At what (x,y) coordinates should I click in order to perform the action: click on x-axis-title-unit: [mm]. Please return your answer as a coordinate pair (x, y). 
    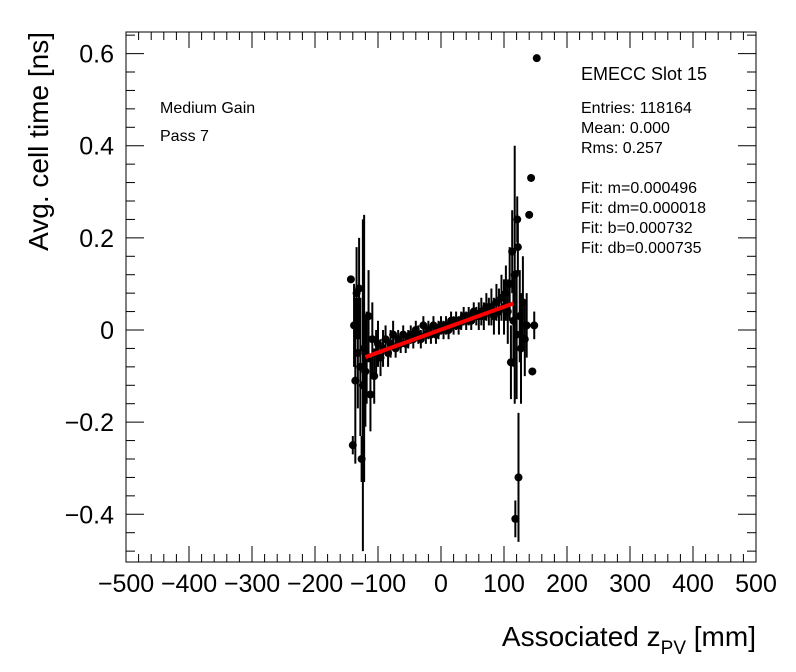
    Looking at the image, I should click on (721, 636).